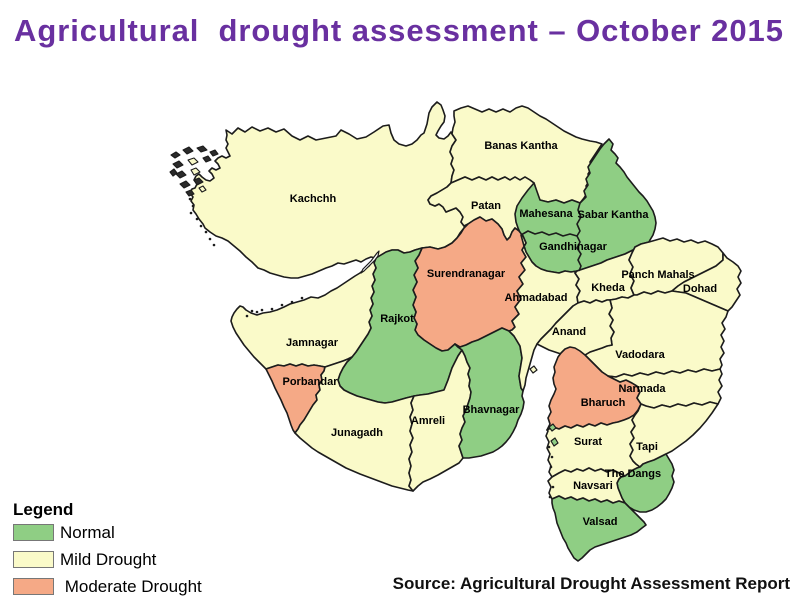 The height and width of the screenshot is (615, 800). Describe the element at coordinates (593, 486) in the screenshot. I see `svg-text: Navsari` at that location.